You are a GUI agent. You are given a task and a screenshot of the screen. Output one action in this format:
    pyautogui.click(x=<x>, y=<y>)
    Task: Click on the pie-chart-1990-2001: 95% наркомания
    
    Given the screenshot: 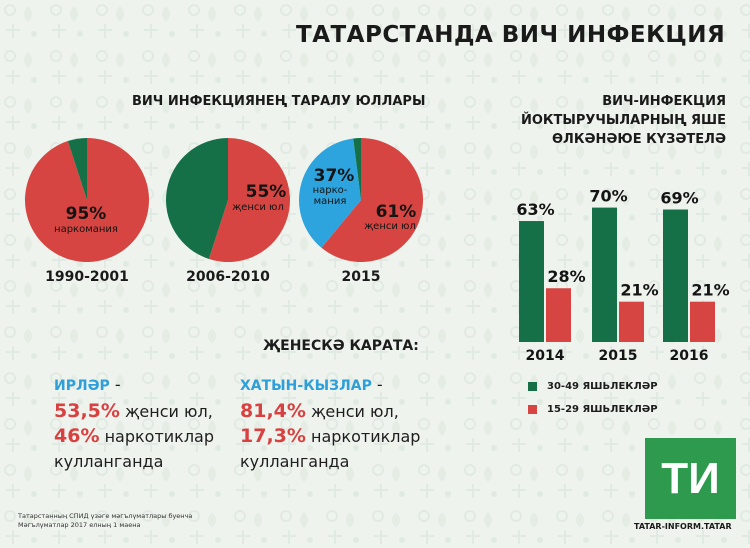 What is the action you would take?
    pyautogui.click(x=86, y=200)
    